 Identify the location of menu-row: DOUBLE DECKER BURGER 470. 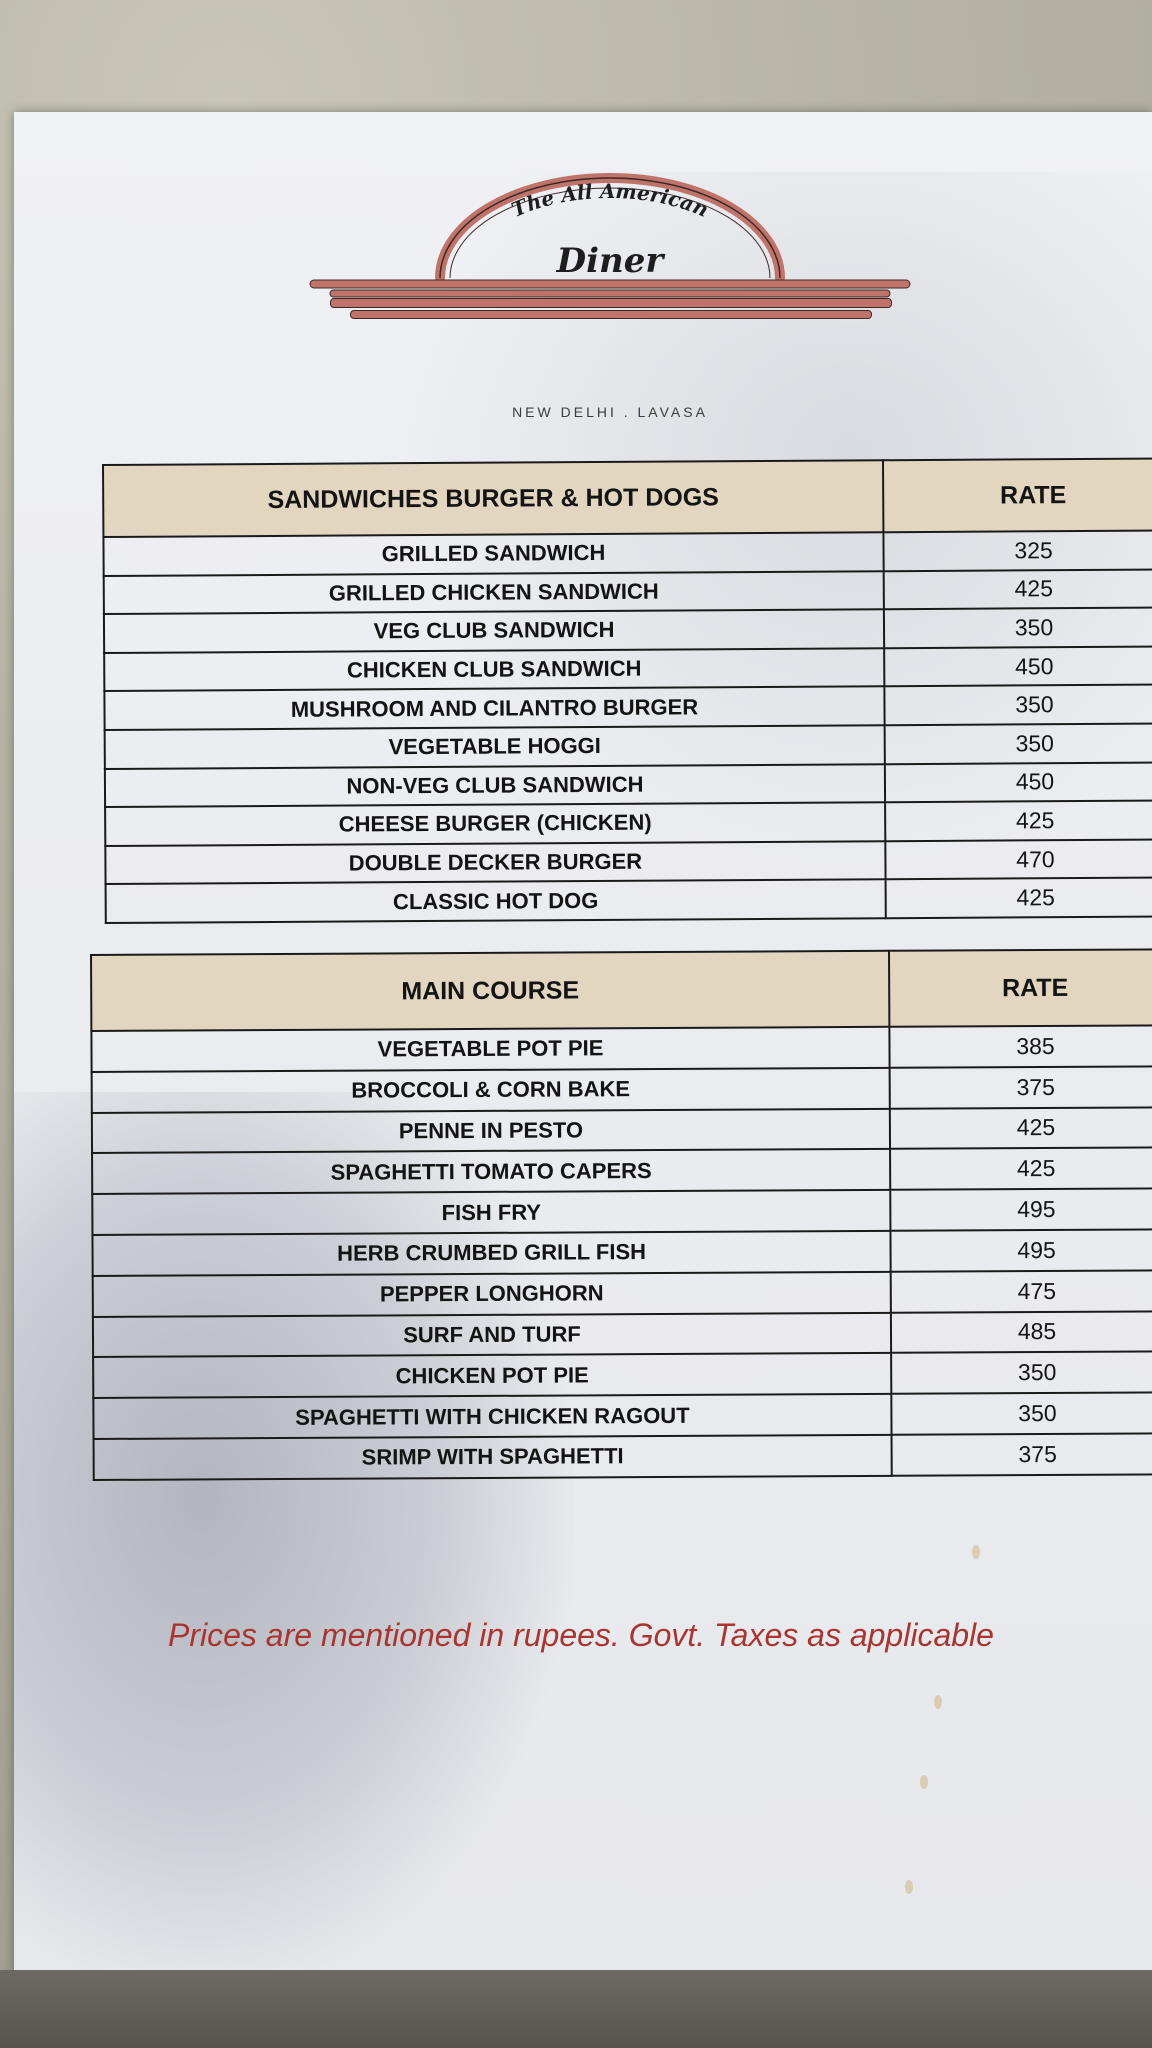
(628, 862).